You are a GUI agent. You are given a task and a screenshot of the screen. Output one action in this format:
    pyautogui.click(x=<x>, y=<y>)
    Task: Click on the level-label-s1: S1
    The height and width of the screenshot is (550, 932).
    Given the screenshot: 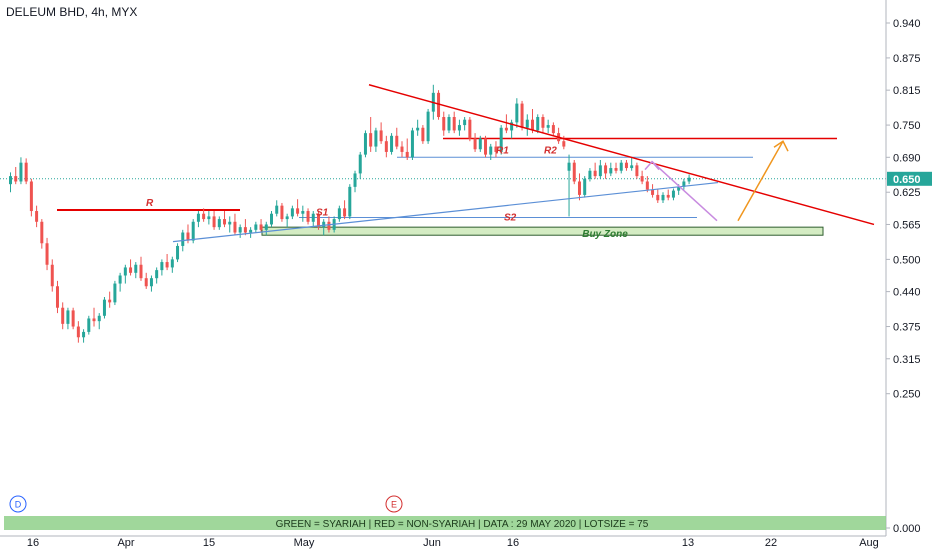 What is the action you would take?
    pyautogui.click(x=322, y=212)
    